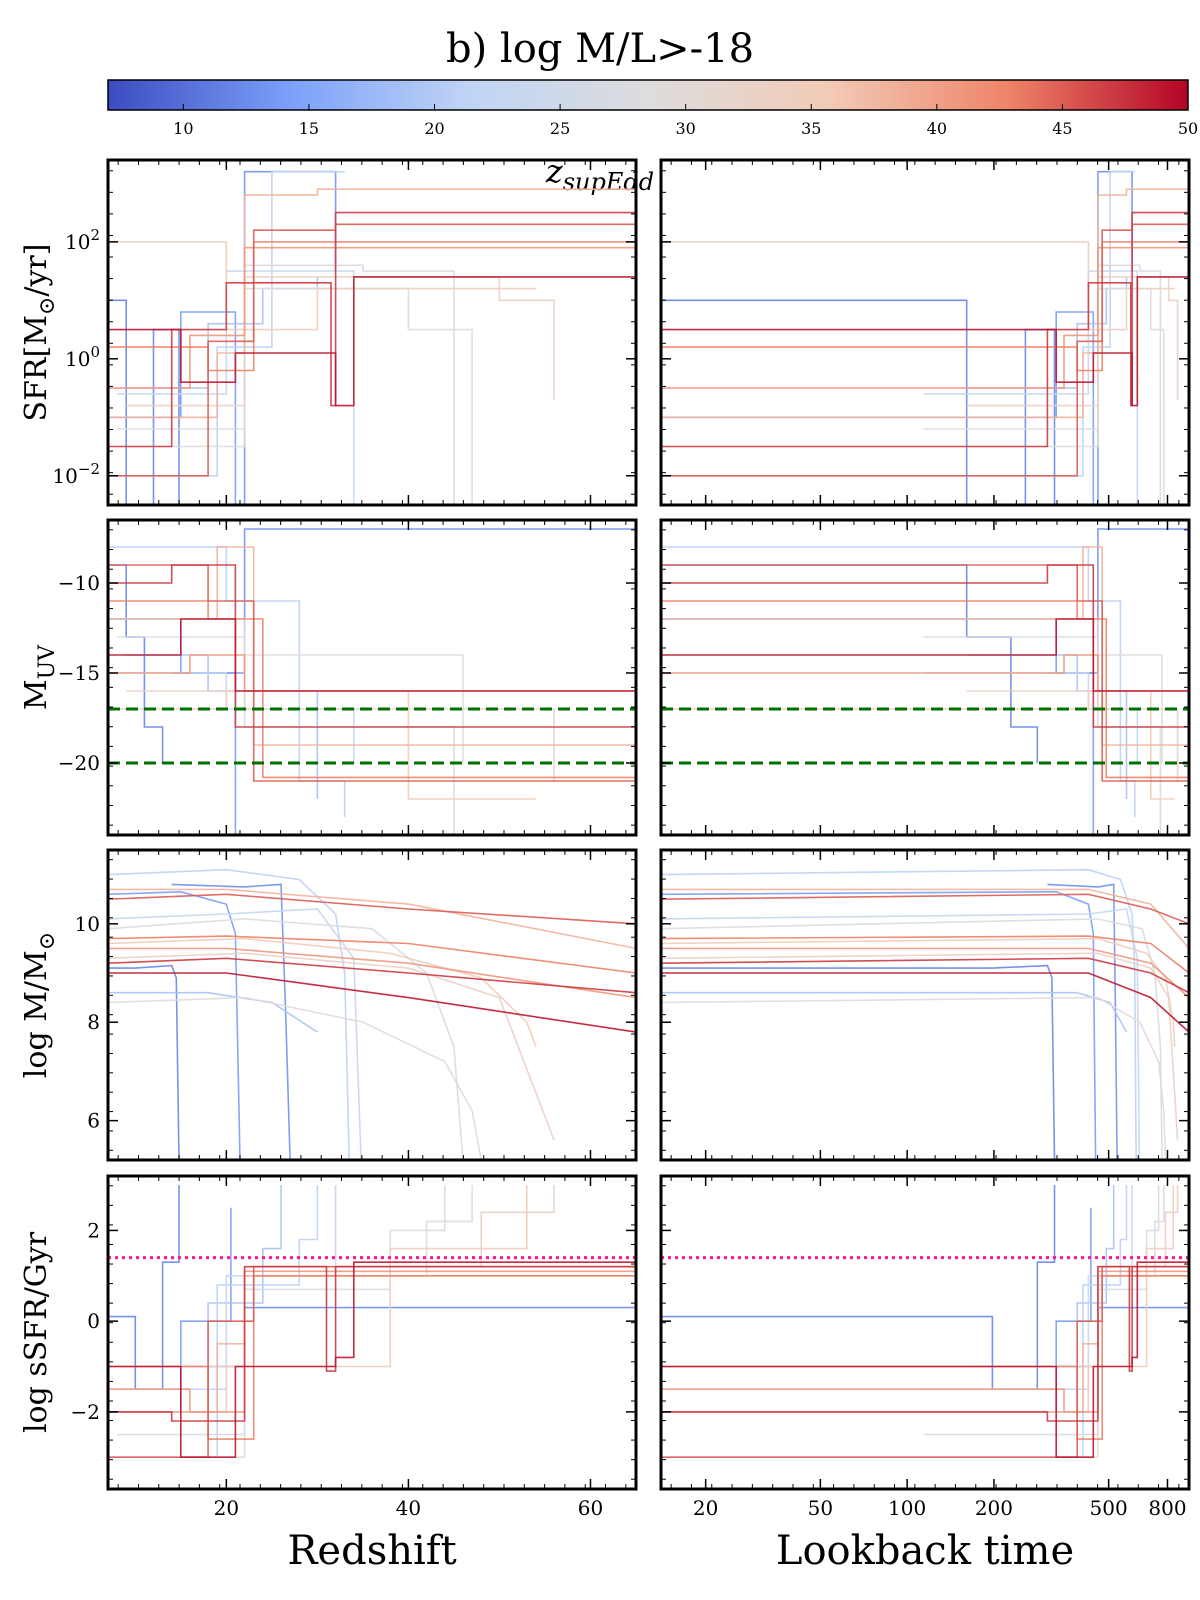  I want to click on colorbar-tick-label: 40, so click(937, 128).